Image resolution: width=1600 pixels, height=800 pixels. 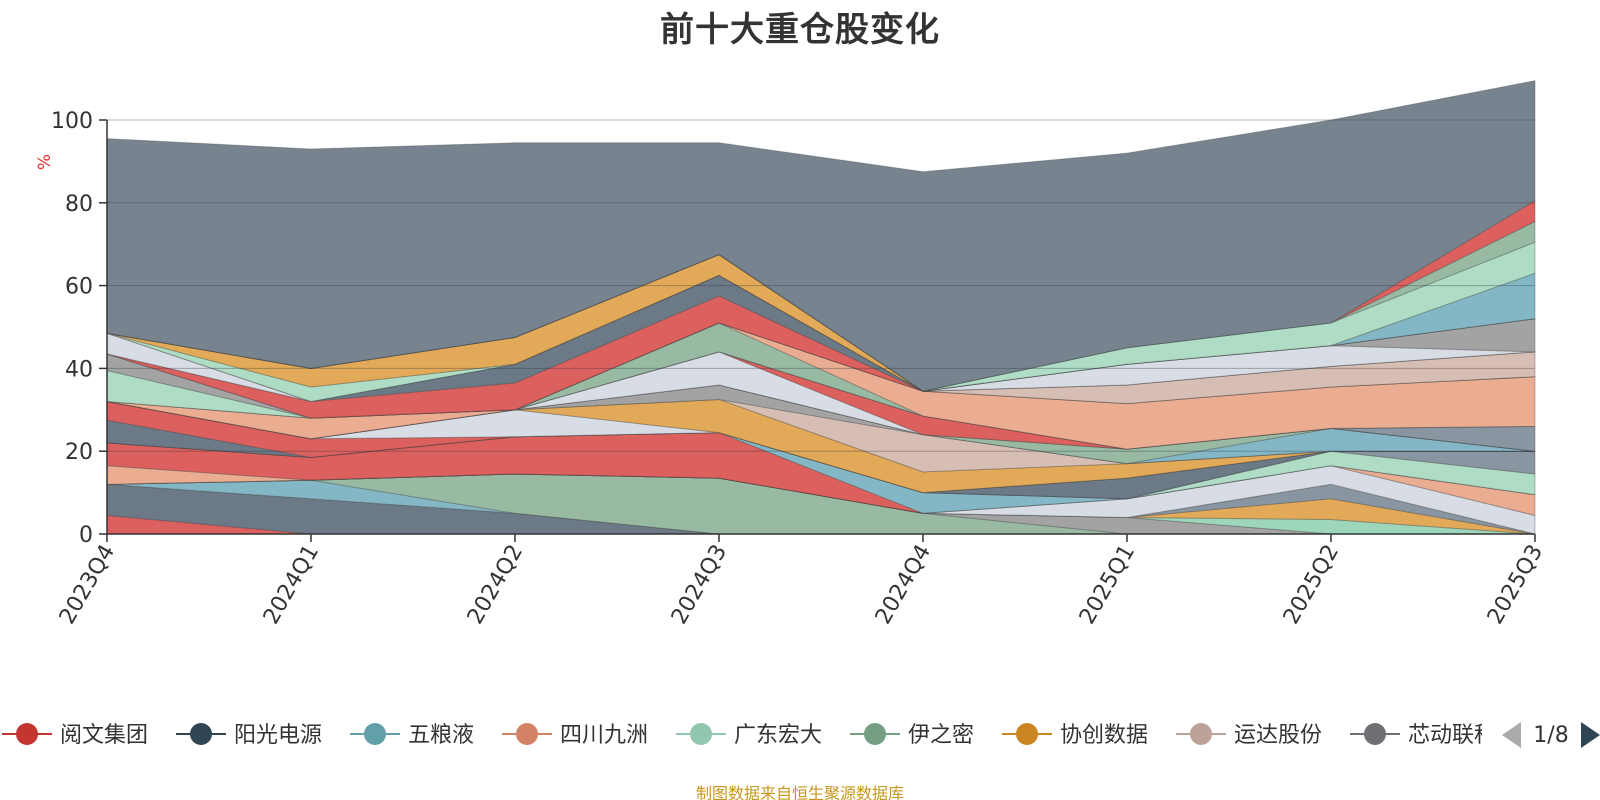 I want to click on x-tick-label: 2025Q3, so click(x=1515, y=585).